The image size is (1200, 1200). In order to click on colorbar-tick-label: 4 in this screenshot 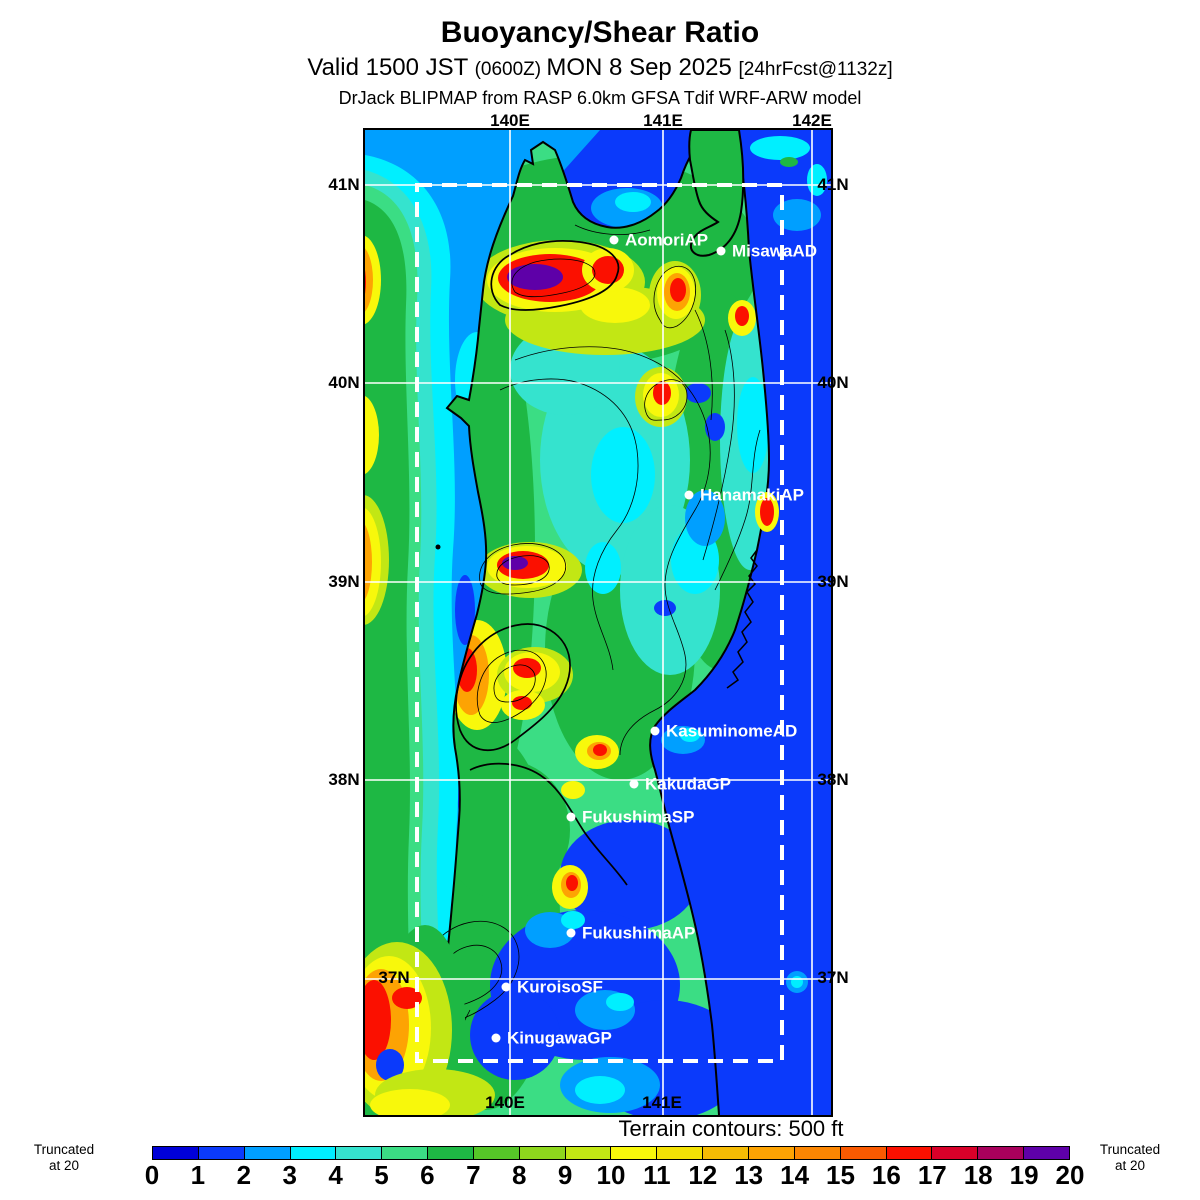, I will do `click(335, 1175)`.